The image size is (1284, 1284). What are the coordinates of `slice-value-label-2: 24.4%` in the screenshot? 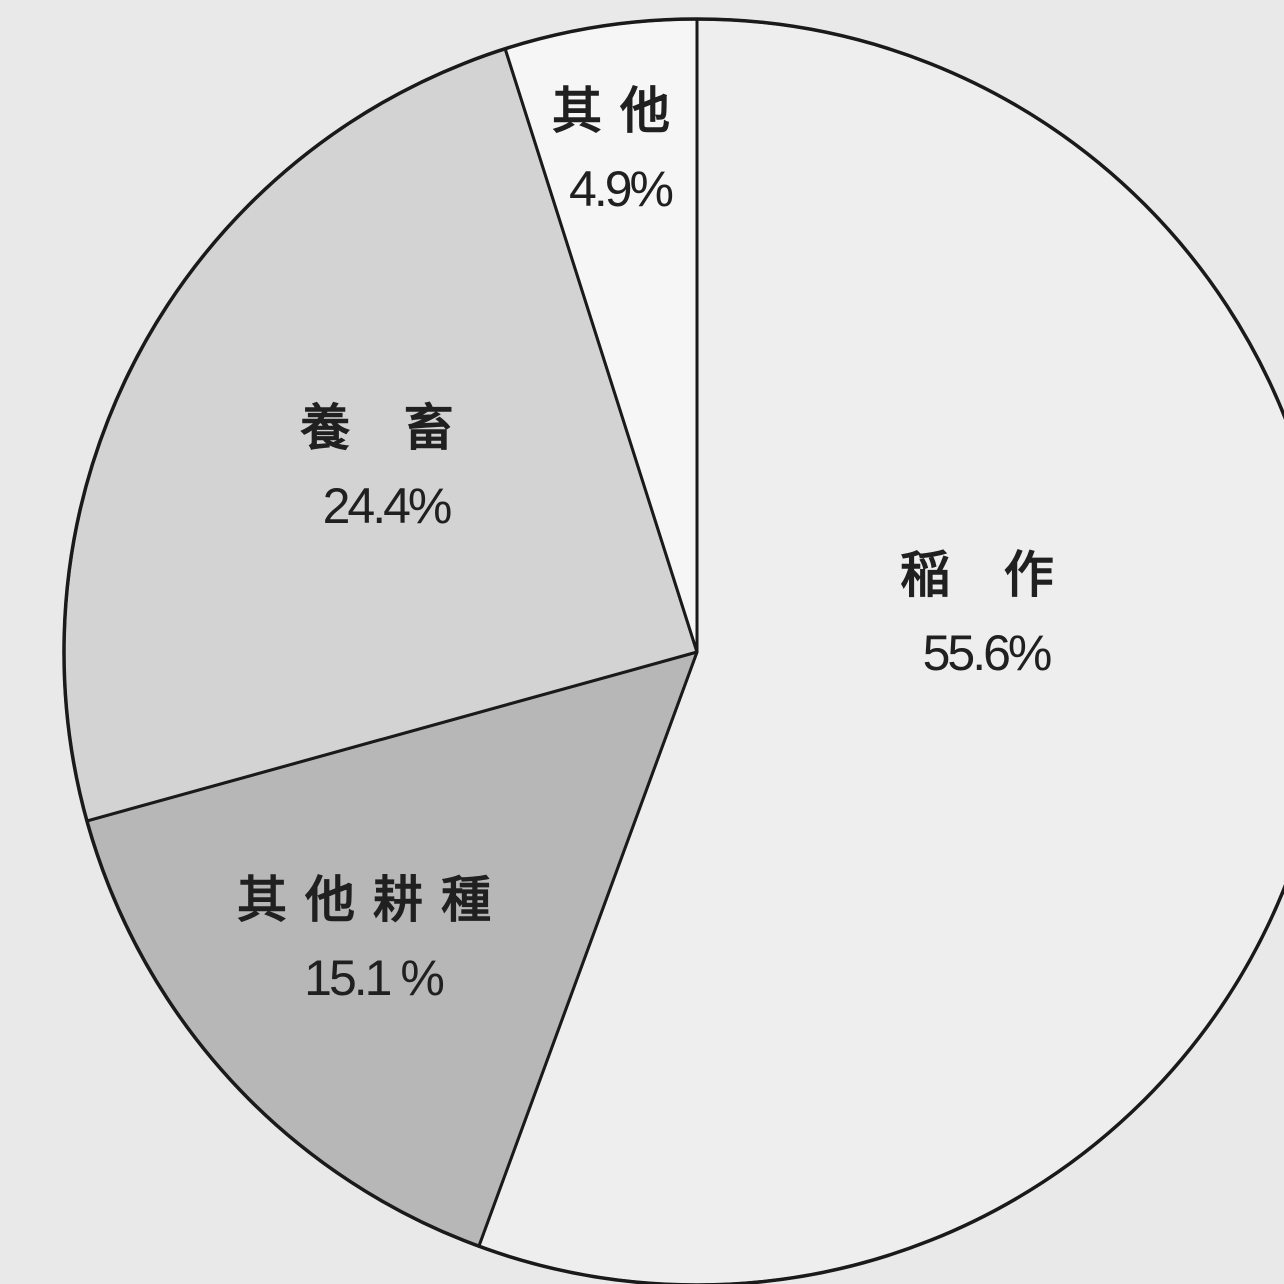 It's located at (387, 506).